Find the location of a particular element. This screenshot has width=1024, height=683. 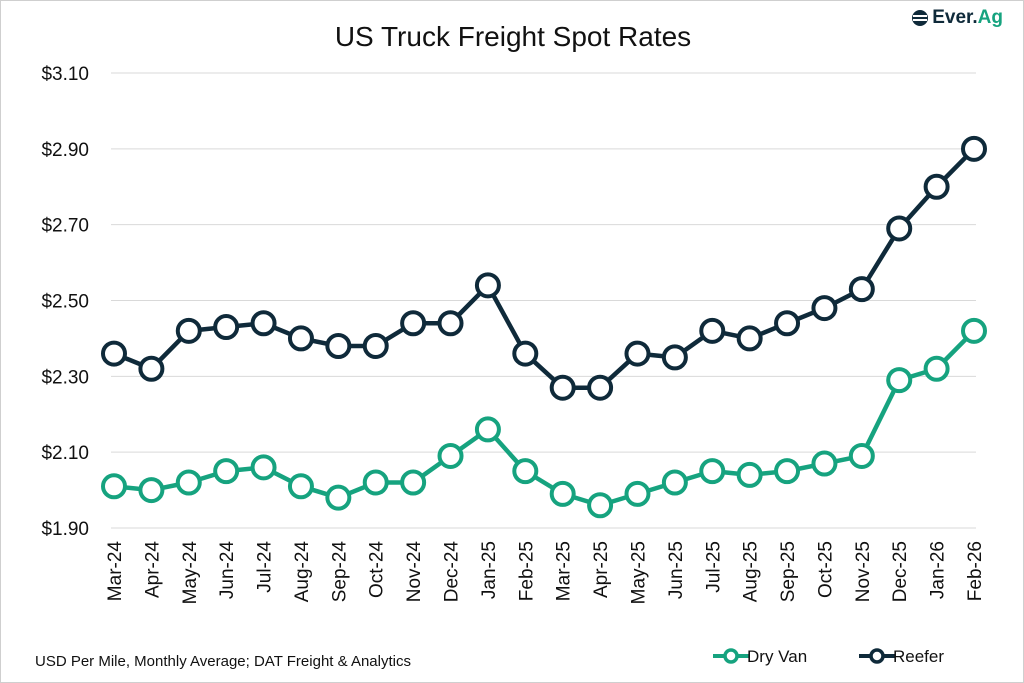

logo-text-ever: Ever. is located at coordinates (955, 17).